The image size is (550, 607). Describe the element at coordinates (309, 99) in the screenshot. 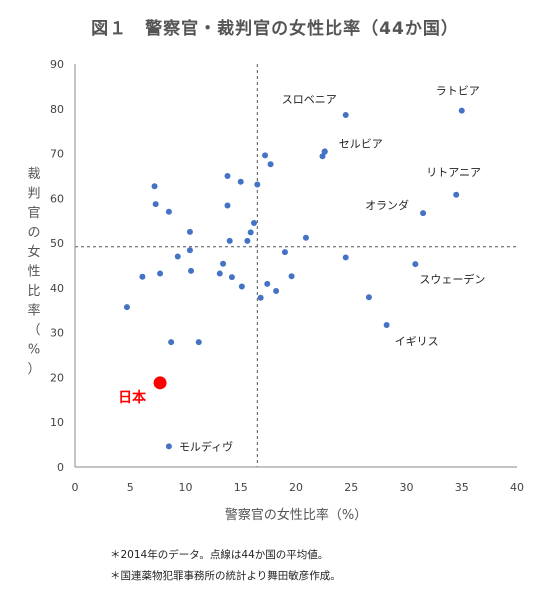

I see `point-label: スロベニア` at that location.